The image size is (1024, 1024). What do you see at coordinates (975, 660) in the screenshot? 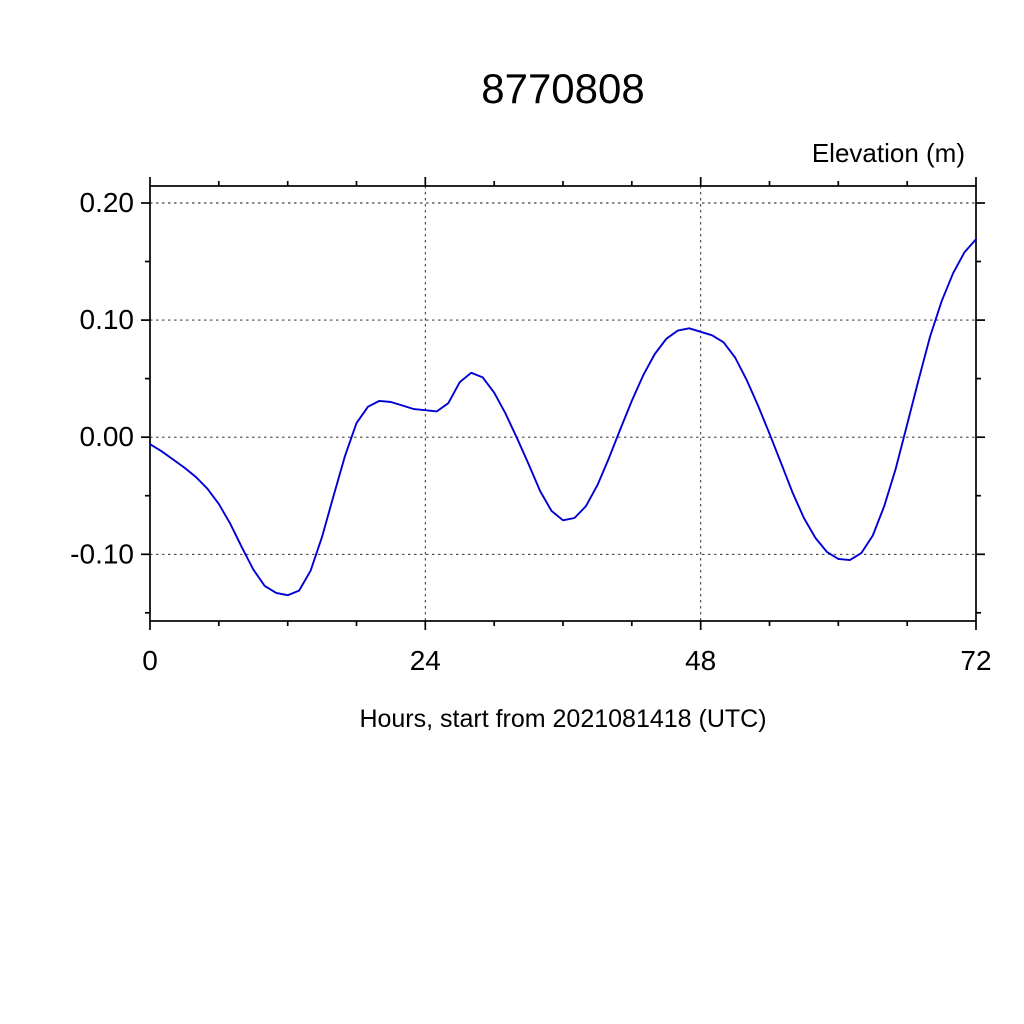
I see `x-tick-label: 72` at bounding box center [975, 660].